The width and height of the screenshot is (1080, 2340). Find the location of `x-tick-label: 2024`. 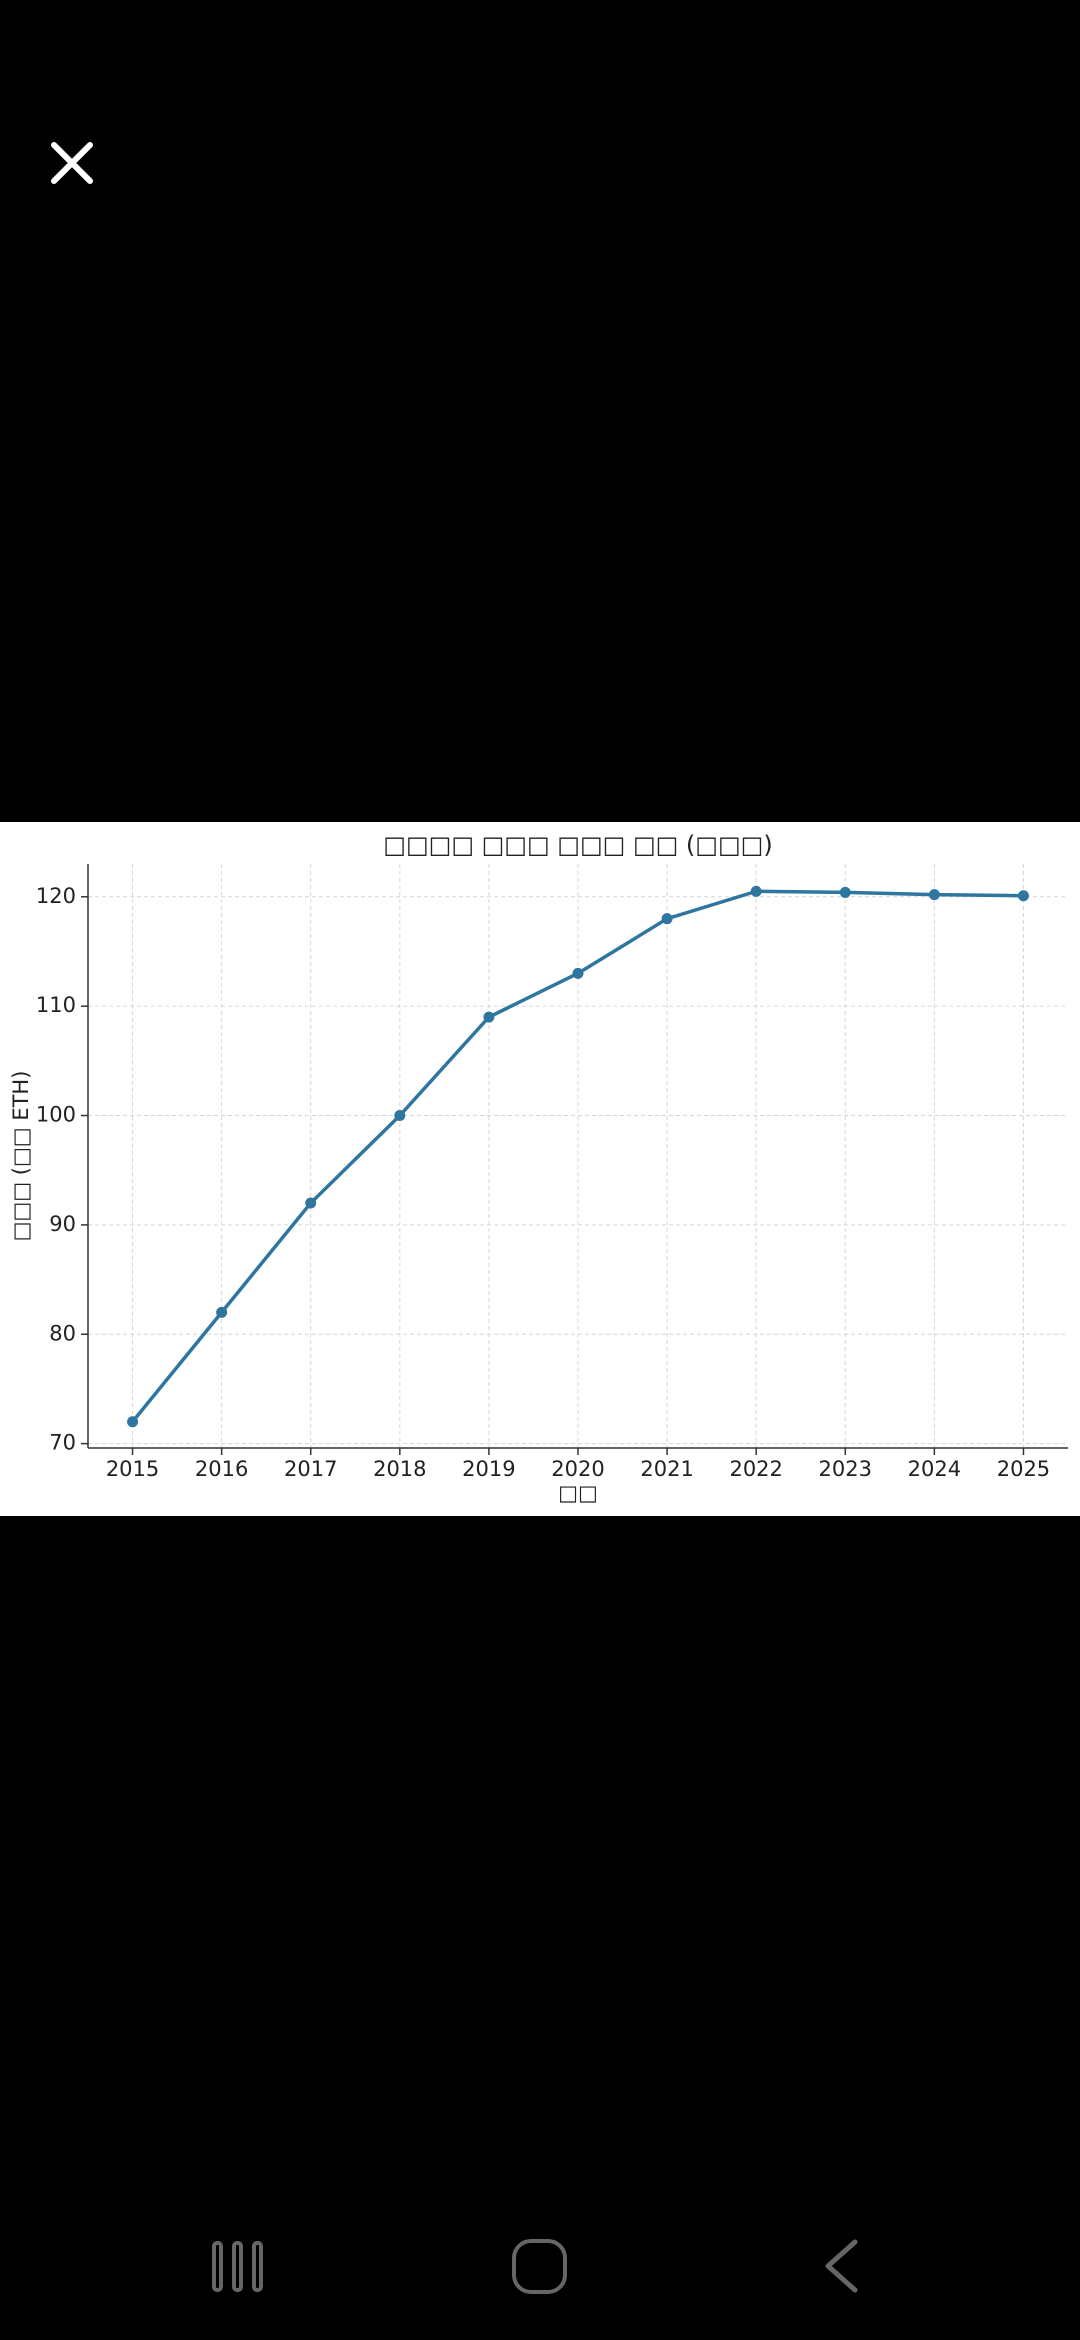

x-tick-label: 2024 is located at coordinates (934, 1469).